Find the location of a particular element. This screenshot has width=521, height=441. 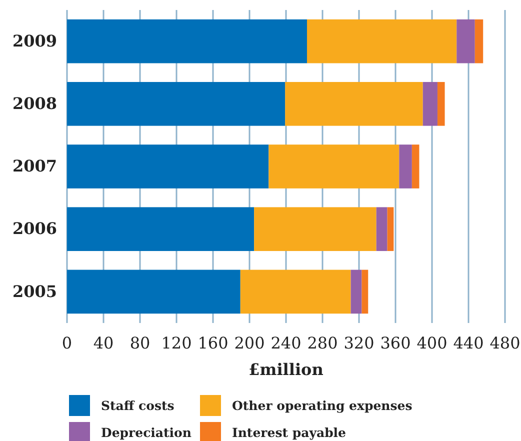

x-tick-label: 480 is located at coordinates (505, 342).